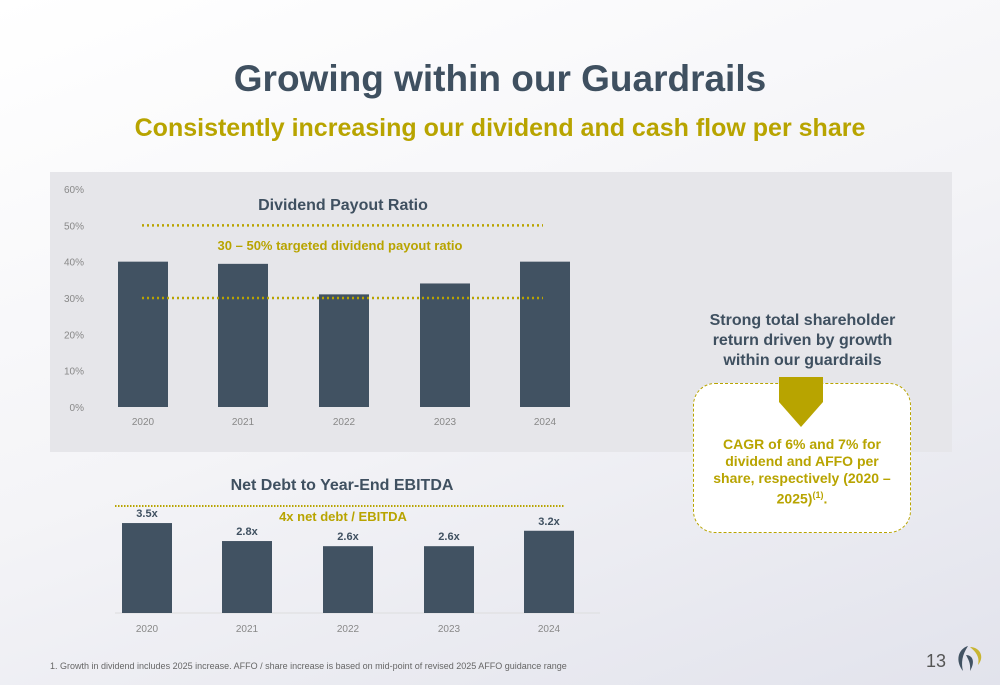 The width and height of the screenshot is (1000, 685). I want to click on y-tick-label: 40%, so click(74, 263).